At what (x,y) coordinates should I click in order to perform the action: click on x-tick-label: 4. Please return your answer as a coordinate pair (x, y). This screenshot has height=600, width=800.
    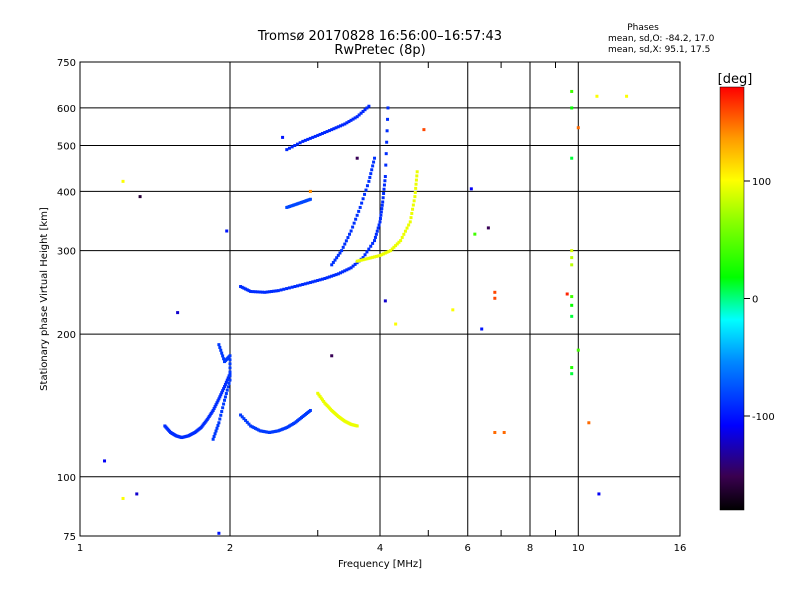
    Looking at the image, I should click on (380, 548).